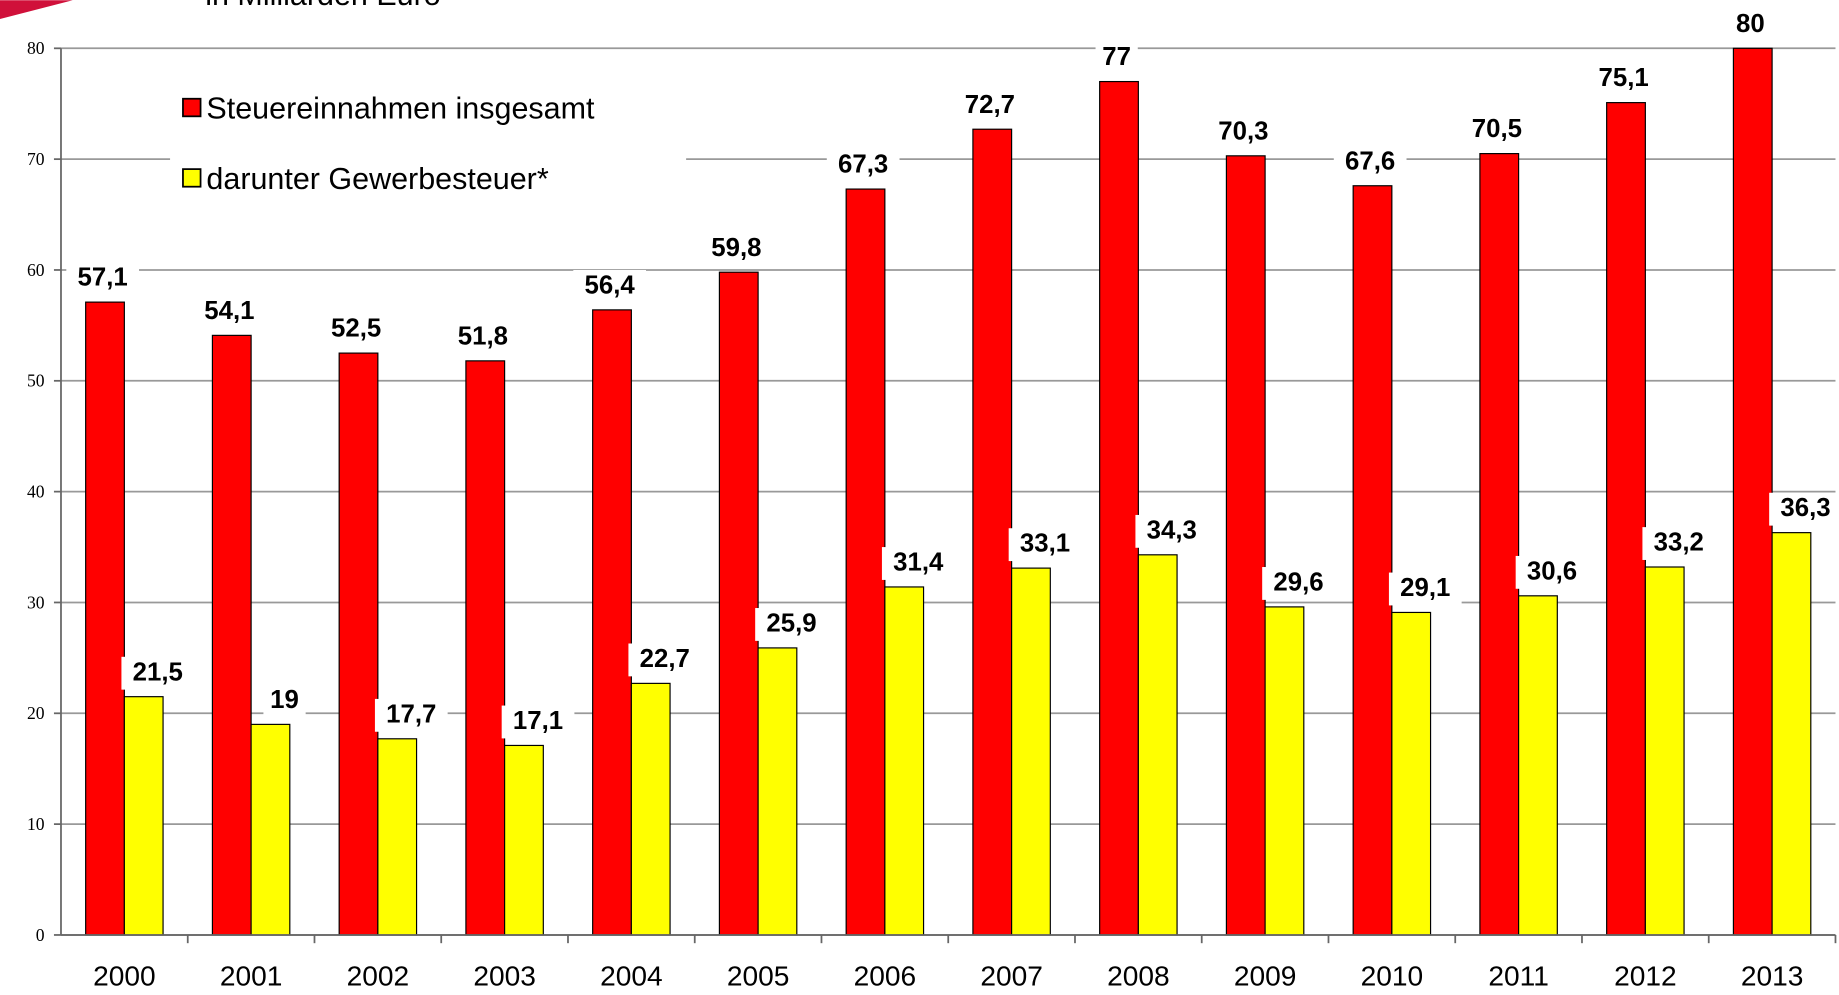 This screenshot has width=1839, height=995. What do you see at coordinates (1138, 975) in the screenshot?
I see `x-tick-label: 2008` at bounding box center [1138, 975].